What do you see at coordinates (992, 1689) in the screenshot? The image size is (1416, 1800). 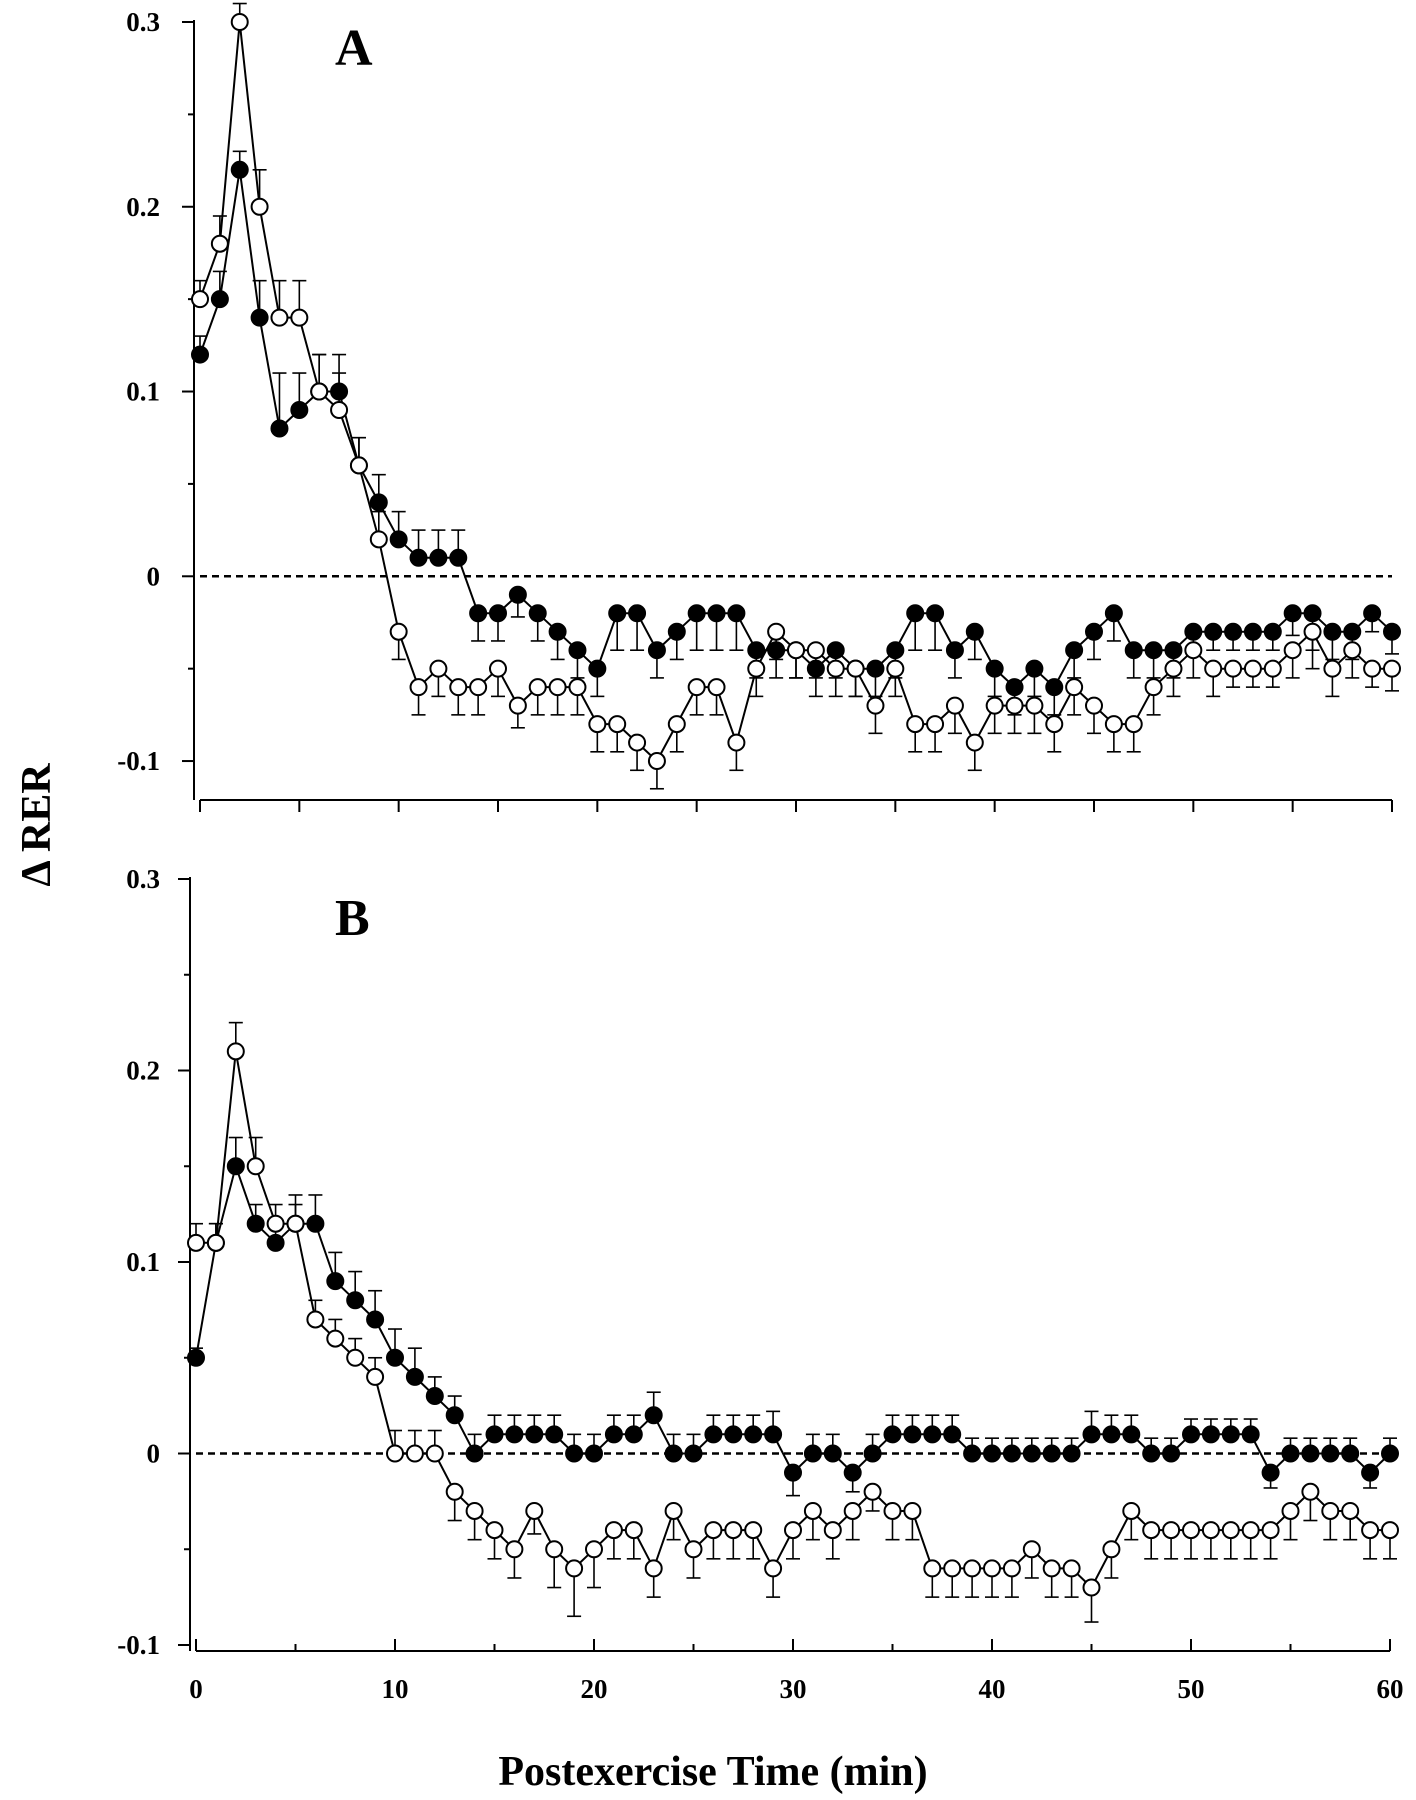 I see `x-tick-label: 40` at bounding box center [992, 1689].